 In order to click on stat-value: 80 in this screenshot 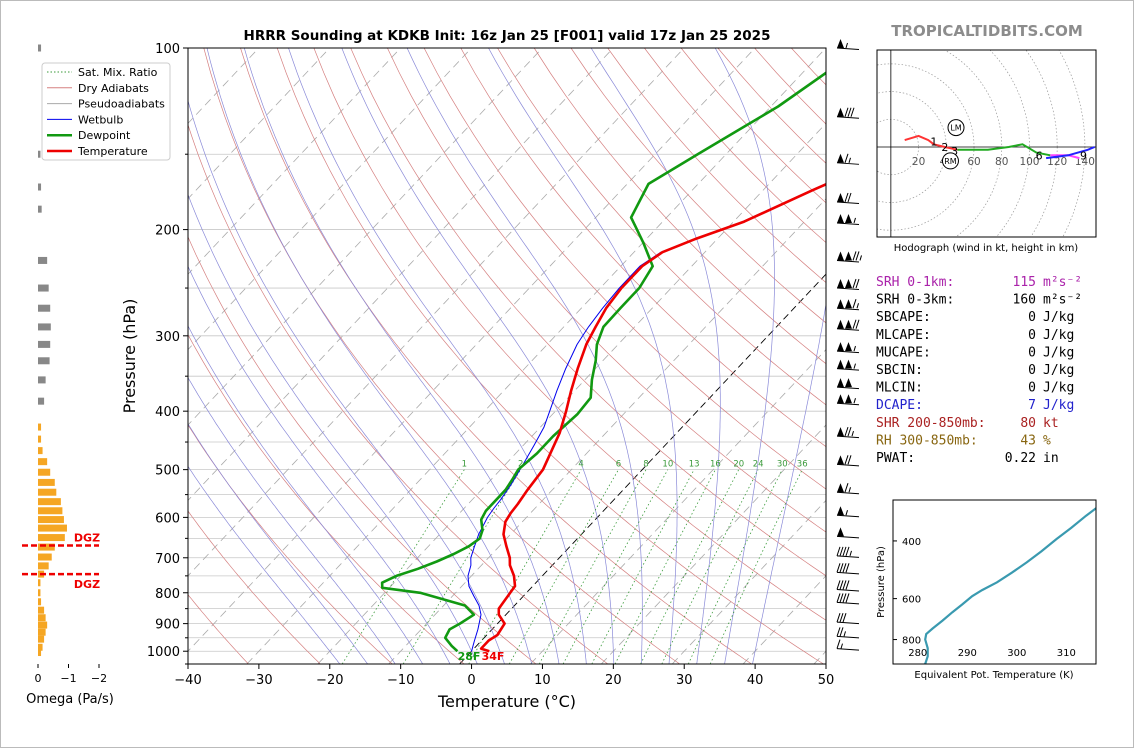, I will do `click(1028, 423)`.